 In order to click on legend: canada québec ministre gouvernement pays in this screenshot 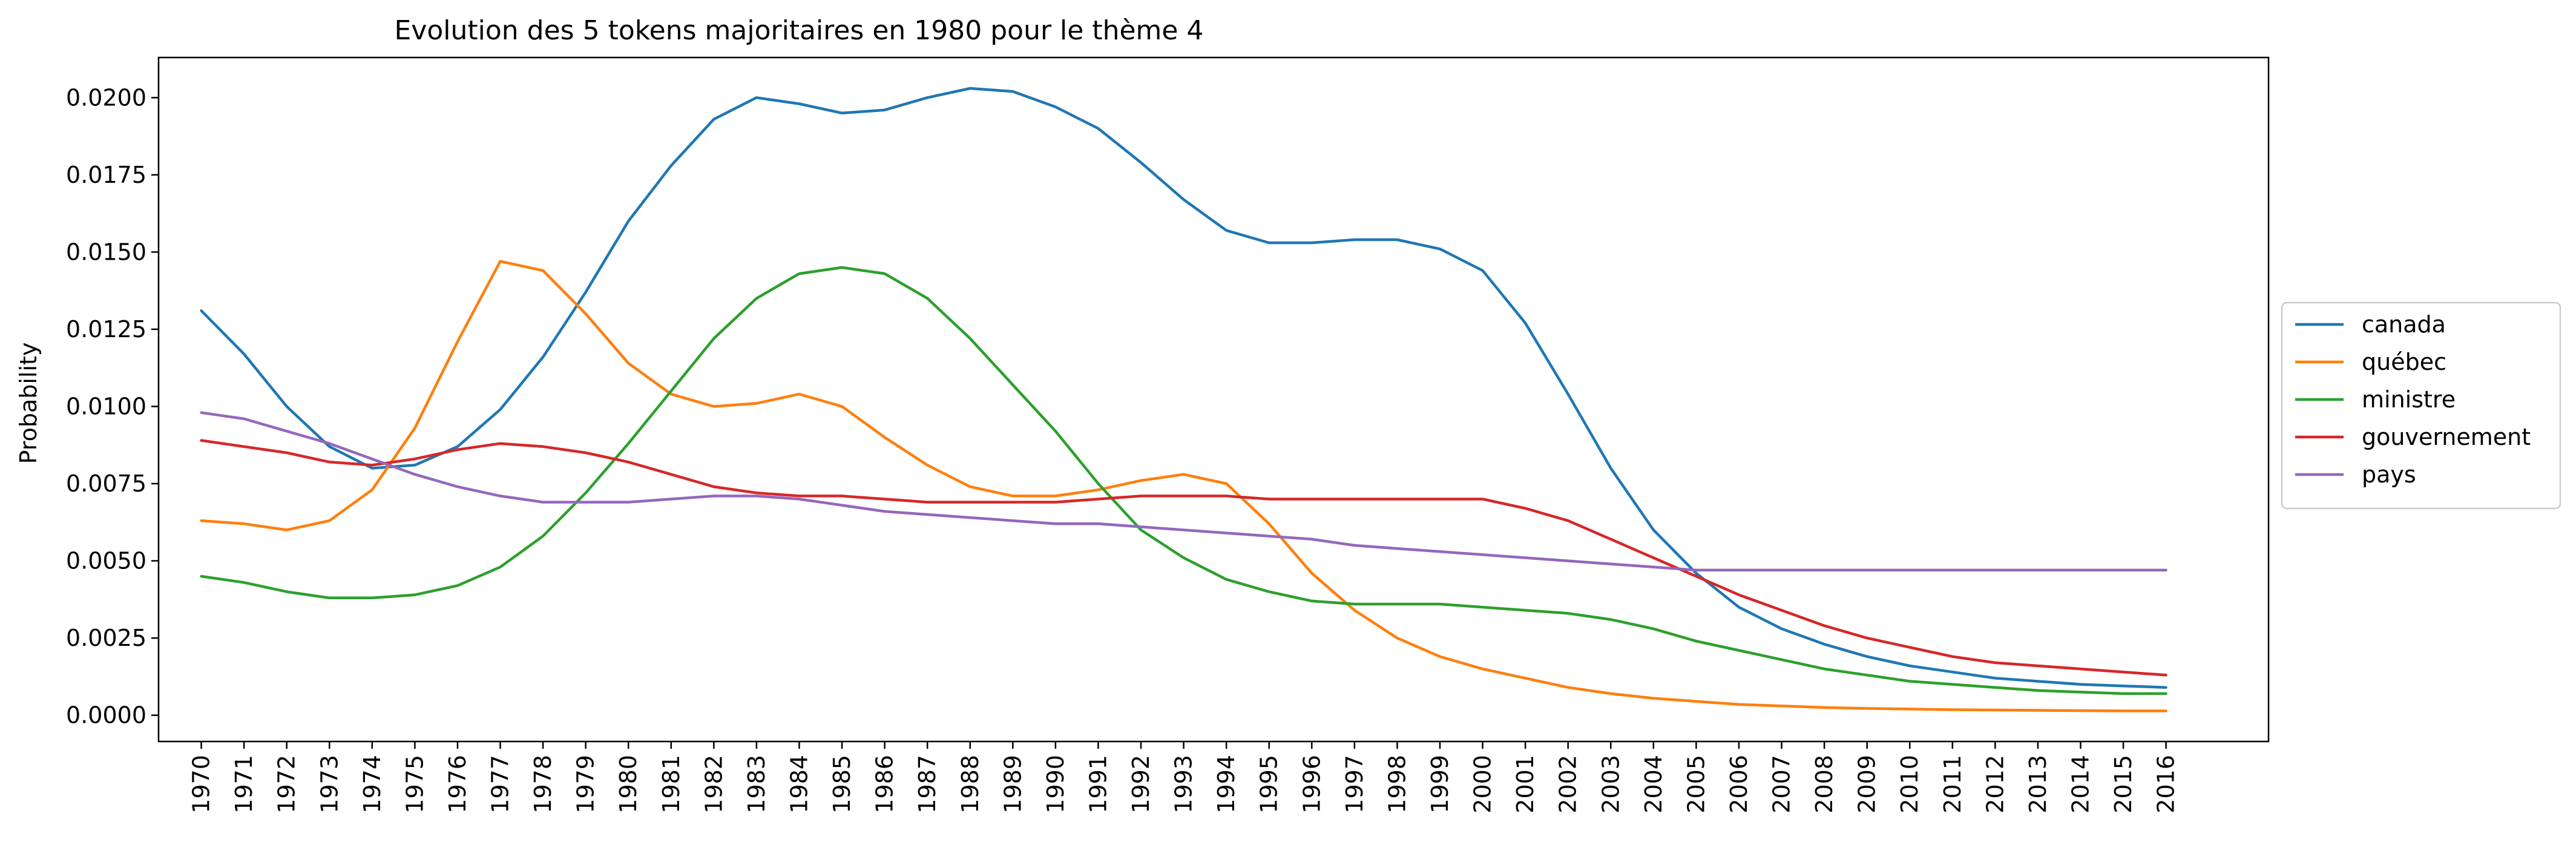, I will do `click(2421, 405)`.